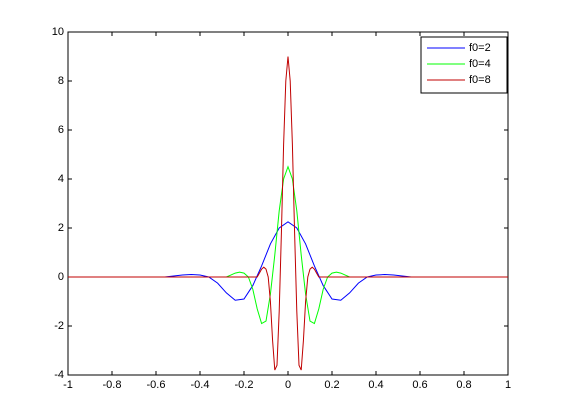  I want to click on x-tick-label: 0.4, so click(375, 385).